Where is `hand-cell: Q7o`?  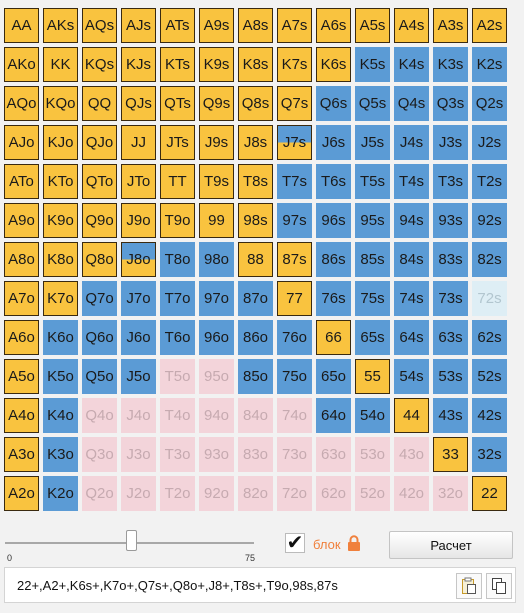
hand-cell: Q7o is located at coordinates (99, 298).